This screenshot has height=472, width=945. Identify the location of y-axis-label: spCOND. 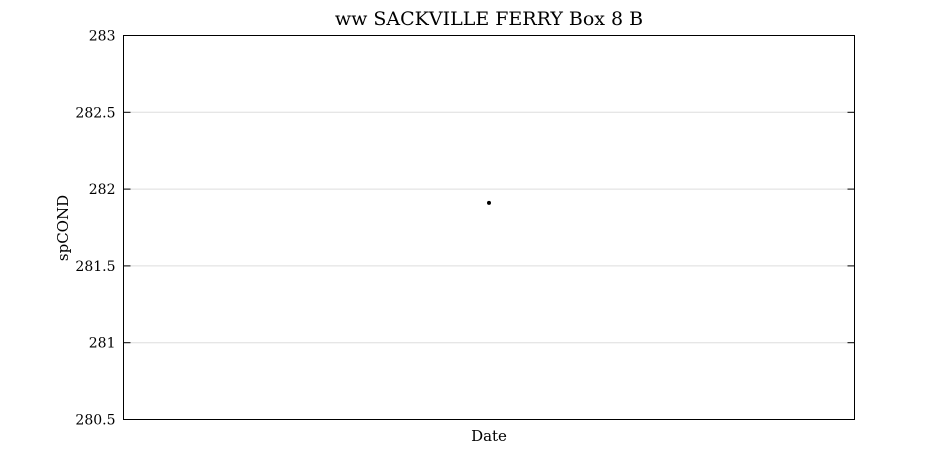
(63, 228).